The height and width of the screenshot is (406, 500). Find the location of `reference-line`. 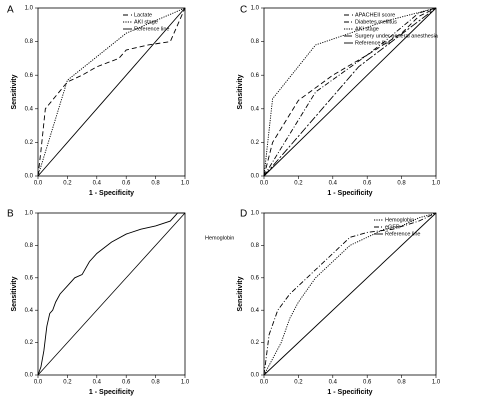

reference-line is located at coordinates (111, 294).